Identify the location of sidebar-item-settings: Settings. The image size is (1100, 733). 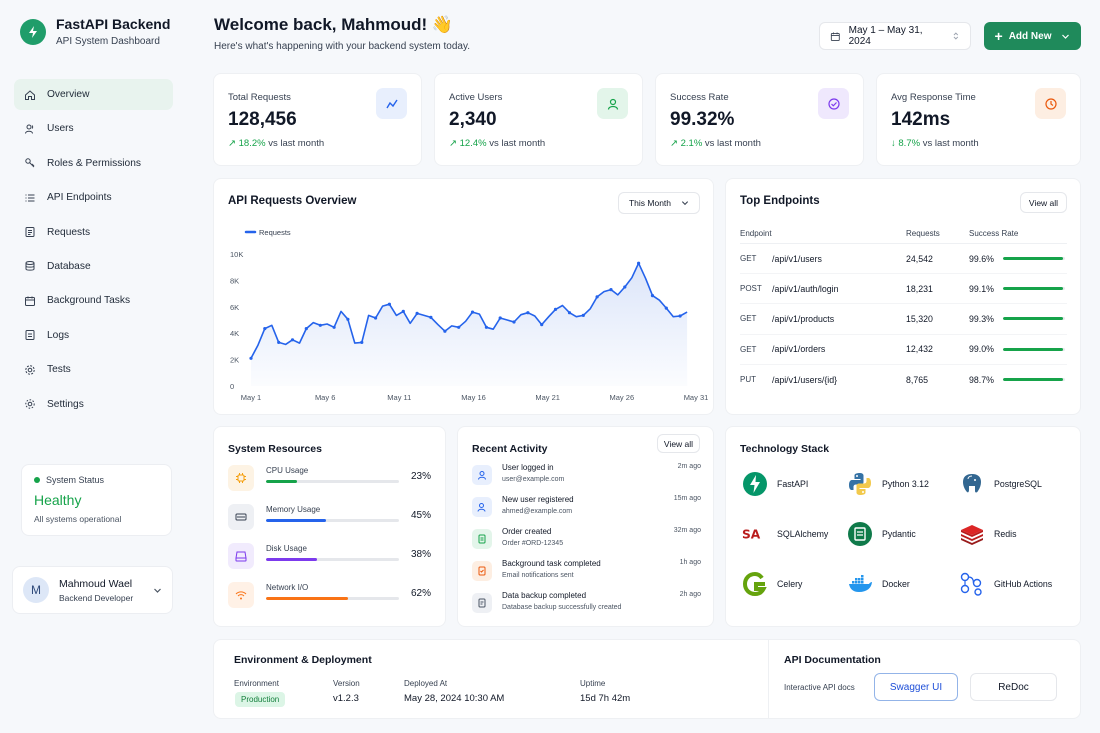
(93, 404).